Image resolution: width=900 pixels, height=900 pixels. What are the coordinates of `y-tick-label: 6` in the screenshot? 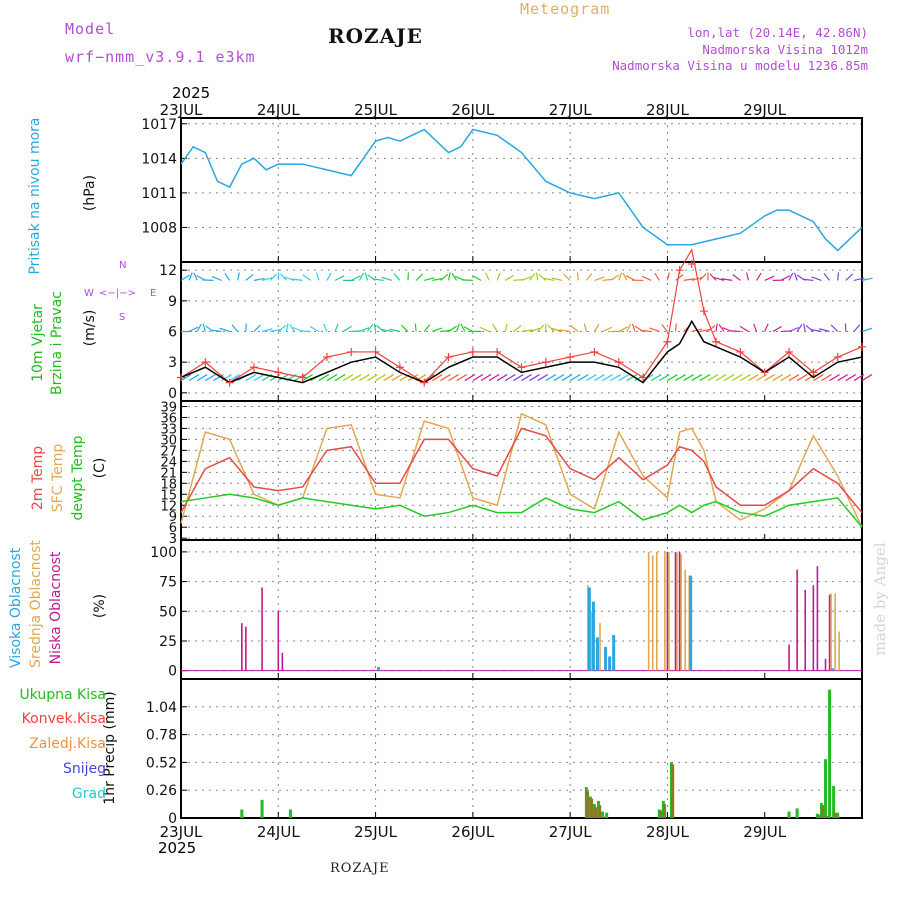 It's located at (172, 333).